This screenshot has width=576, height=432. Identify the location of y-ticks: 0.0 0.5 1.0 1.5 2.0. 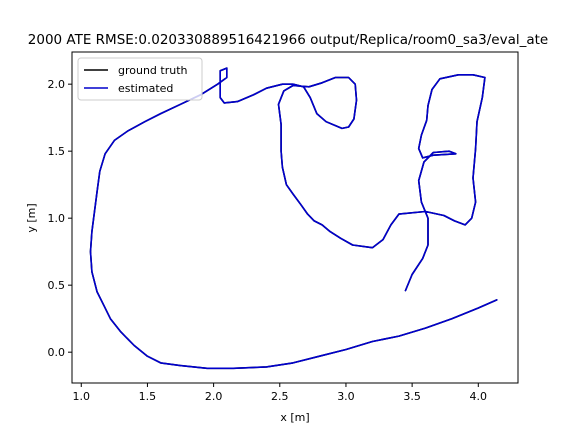
(60, 218).